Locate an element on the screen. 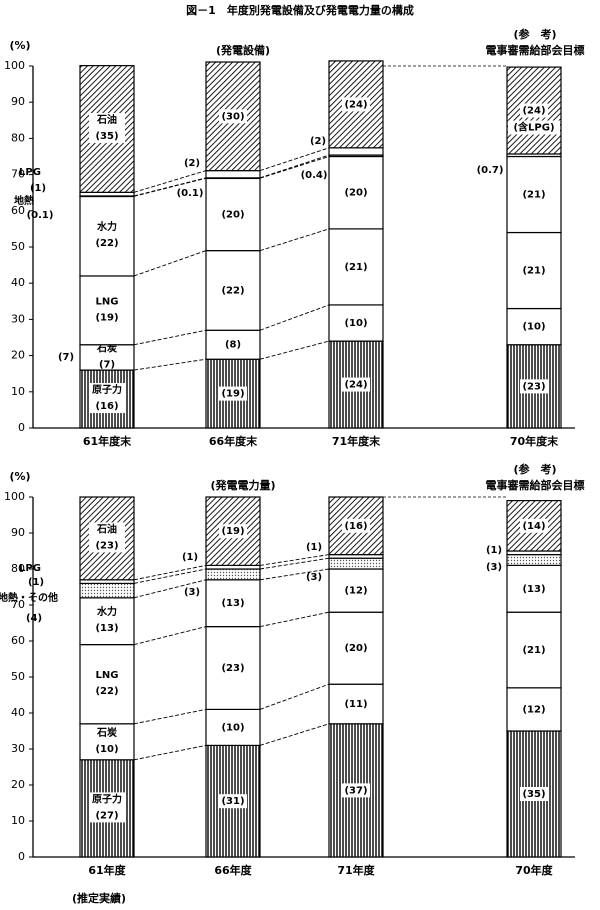 The width and height of the screenshot is (600, 910). category-label: 66年度末 is located at coordinates (233, 441).